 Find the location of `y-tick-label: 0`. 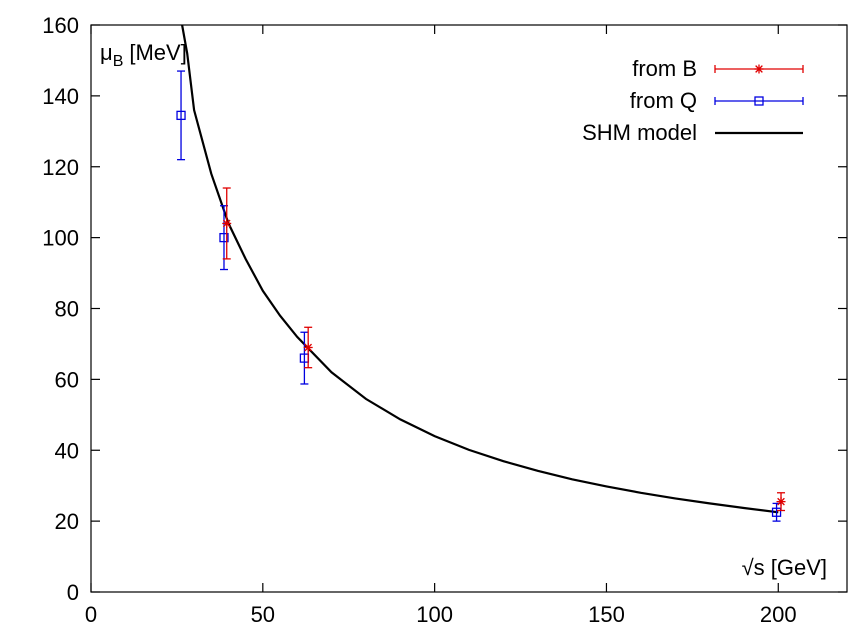

y-tick-label: 0 is located at coordinates (73, 592).